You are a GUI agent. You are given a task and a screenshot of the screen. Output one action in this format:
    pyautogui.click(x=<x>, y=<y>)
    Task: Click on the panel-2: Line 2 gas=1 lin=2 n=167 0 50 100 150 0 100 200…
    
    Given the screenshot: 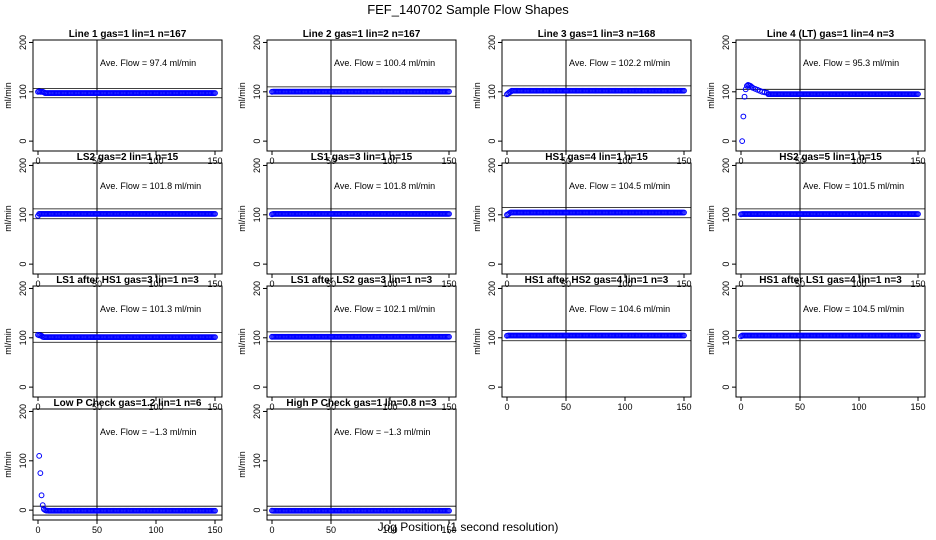 What is the action you would take?
    pyautogui.click(x=347, y=97)
    